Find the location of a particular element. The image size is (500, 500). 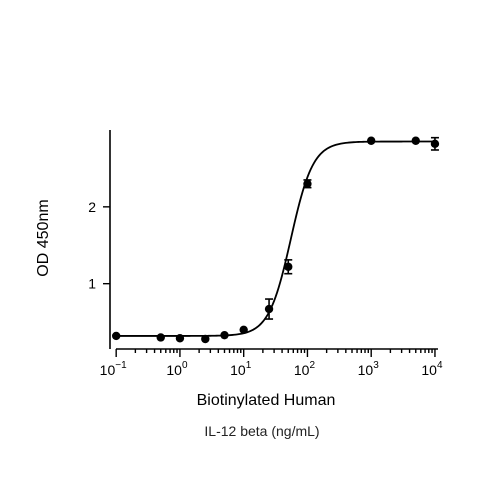

x-tick-exponent: 3 is located at coordinates (376, 365).